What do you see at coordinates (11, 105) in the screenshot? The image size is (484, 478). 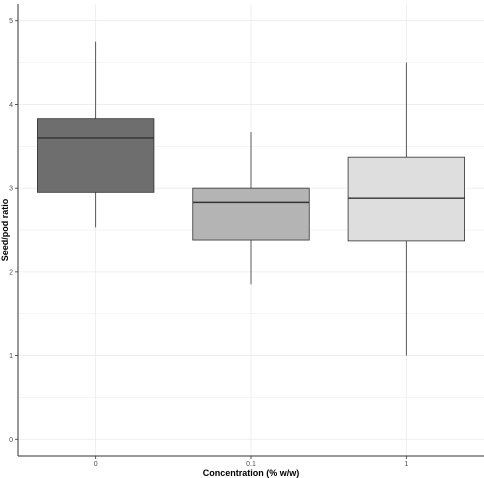 I see `y-tick-label: 4` at bounding box center [11, 105].